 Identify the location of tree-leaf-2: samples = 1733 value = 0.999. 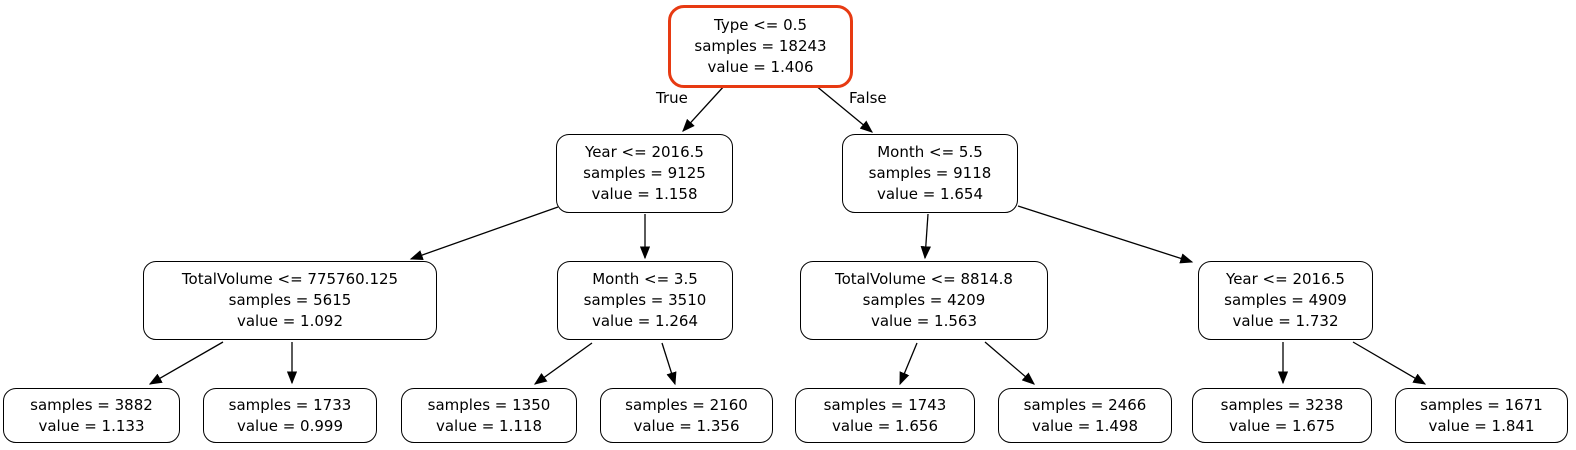
(290, 415).